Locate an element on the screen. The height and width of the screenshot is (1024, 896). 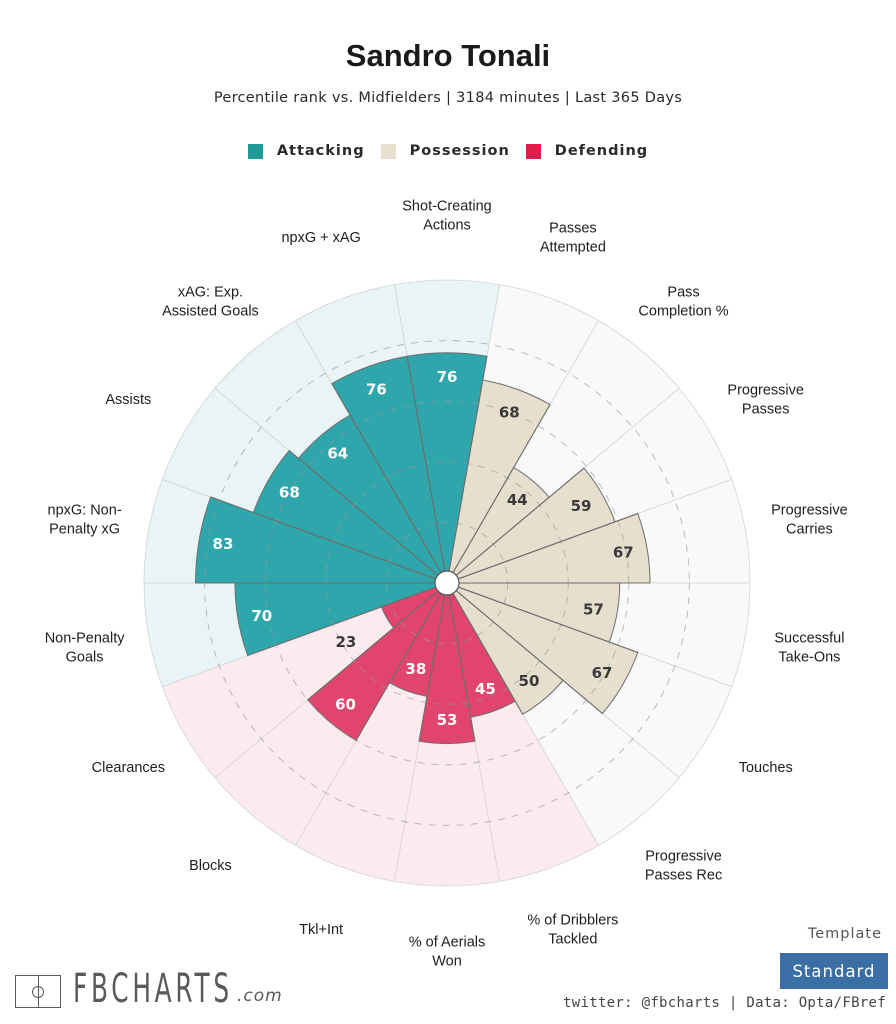
value-label: 45 is located at coordinates (485, 689).